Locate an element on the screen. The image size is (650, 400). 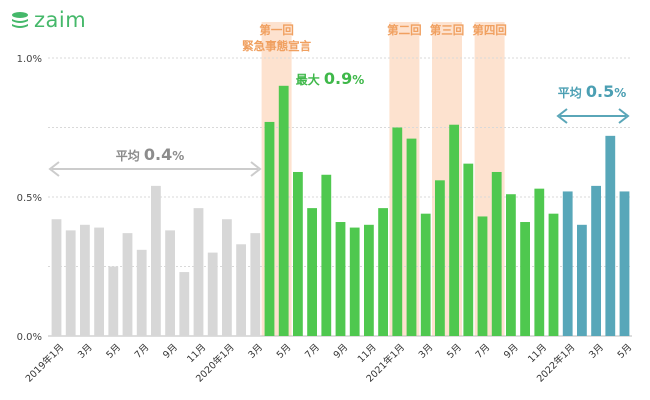
logo-text: zaim is located at coordinates (60, 20).